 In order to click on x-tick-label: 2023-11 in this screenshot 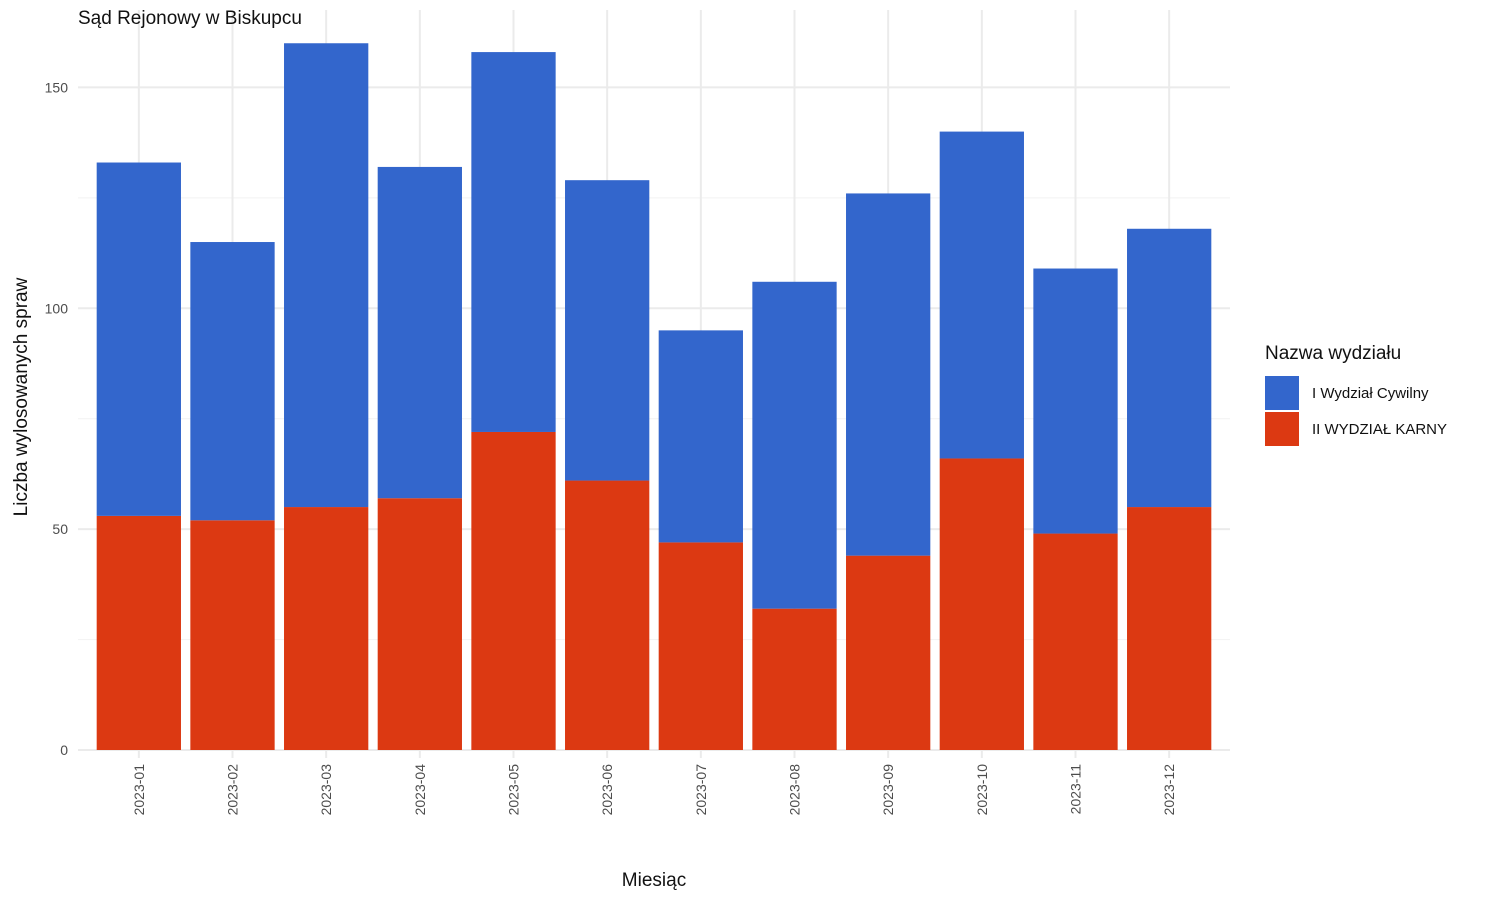, I will do `click(1076, 789)`.